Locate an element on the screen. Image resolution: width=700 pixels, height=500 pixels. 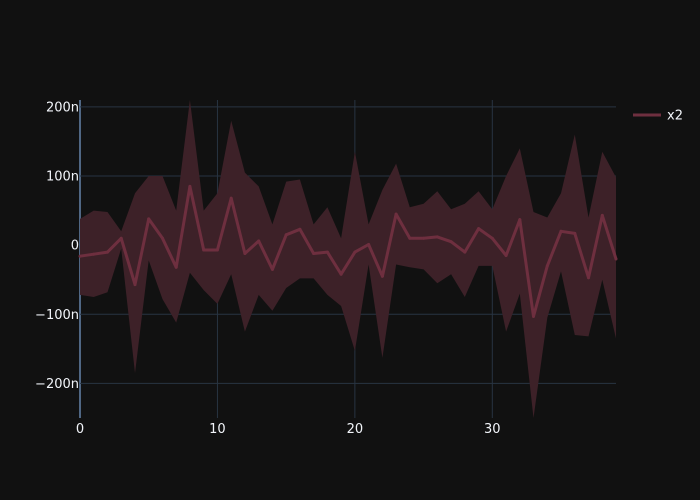
legend: x2 is located at coordinates (658, 116).